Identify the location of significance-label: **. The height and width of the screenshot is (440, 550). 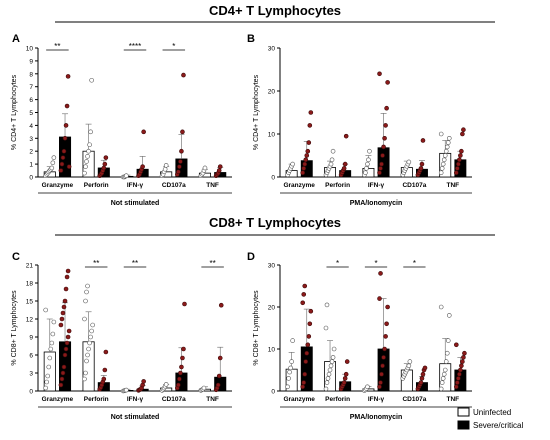
(135, 263).